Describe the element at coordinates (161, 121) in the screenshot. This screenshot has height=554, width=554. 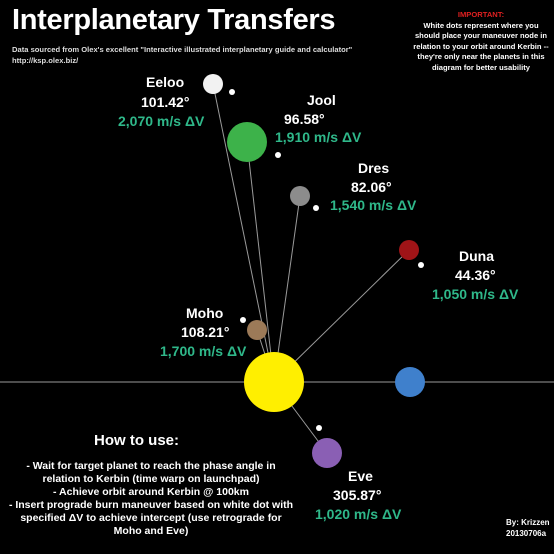
I see `eeloo-dv: 2,070 m/s ΔV` at that location.